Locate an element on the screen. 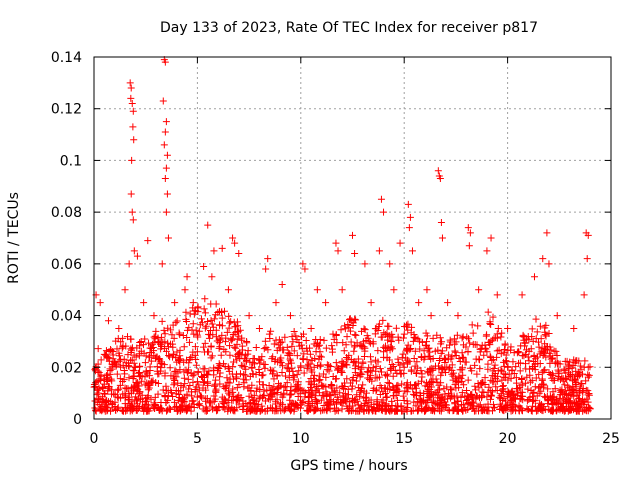 This screenshot has width=640, height=480. y-tick-label: 0.06 is located at coordinates (66, 265).